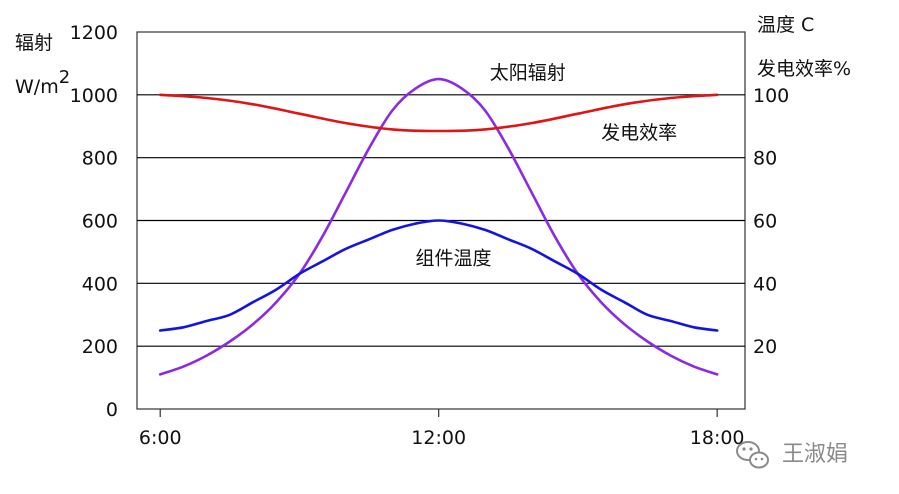 This screenshot has width=899, height=494. Describe the element at coordinates (453, 258) in the screenshot. I see `series-label-2: 组件温度` at that location.